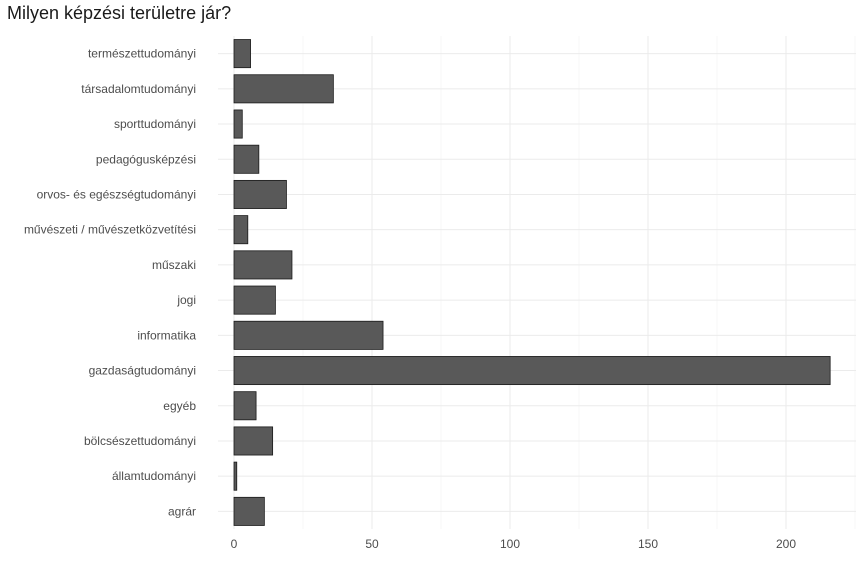 The width and height of the screenshot is (864, 576). I want to click on category-label: orvos- és egészségtudományi, so click(116, 194).